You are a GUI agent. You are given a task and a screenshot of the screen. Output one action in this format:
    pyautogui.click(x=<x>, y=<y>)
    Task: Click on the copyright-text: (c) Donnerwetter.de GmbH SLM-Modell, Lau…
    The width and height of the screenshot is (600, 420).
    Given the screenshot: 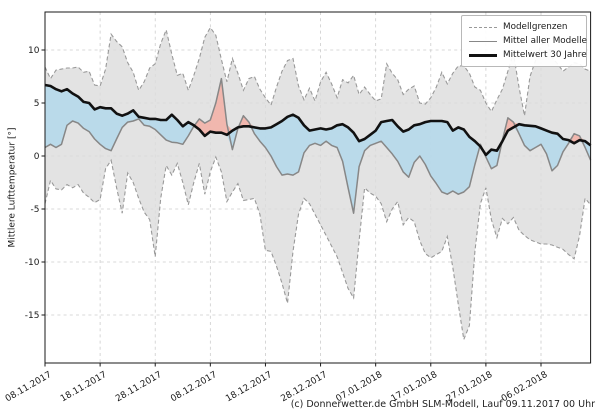 What is the action you would take?
    pyautogui.click(x=442, y=404)
    